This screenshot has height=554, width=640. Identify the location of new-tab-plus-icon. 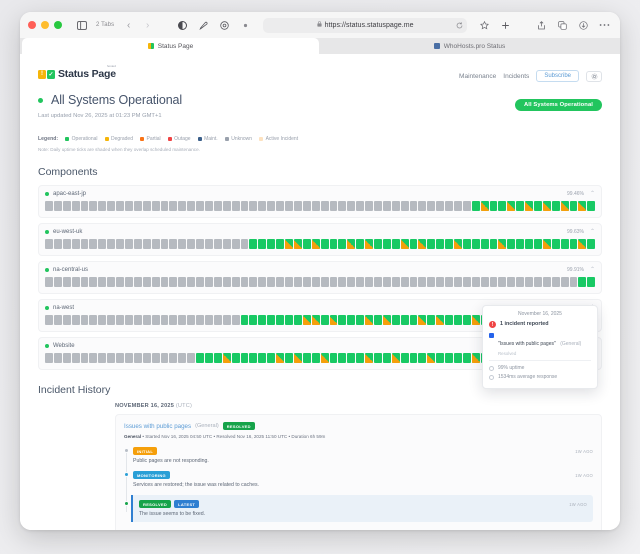
(505, 25).